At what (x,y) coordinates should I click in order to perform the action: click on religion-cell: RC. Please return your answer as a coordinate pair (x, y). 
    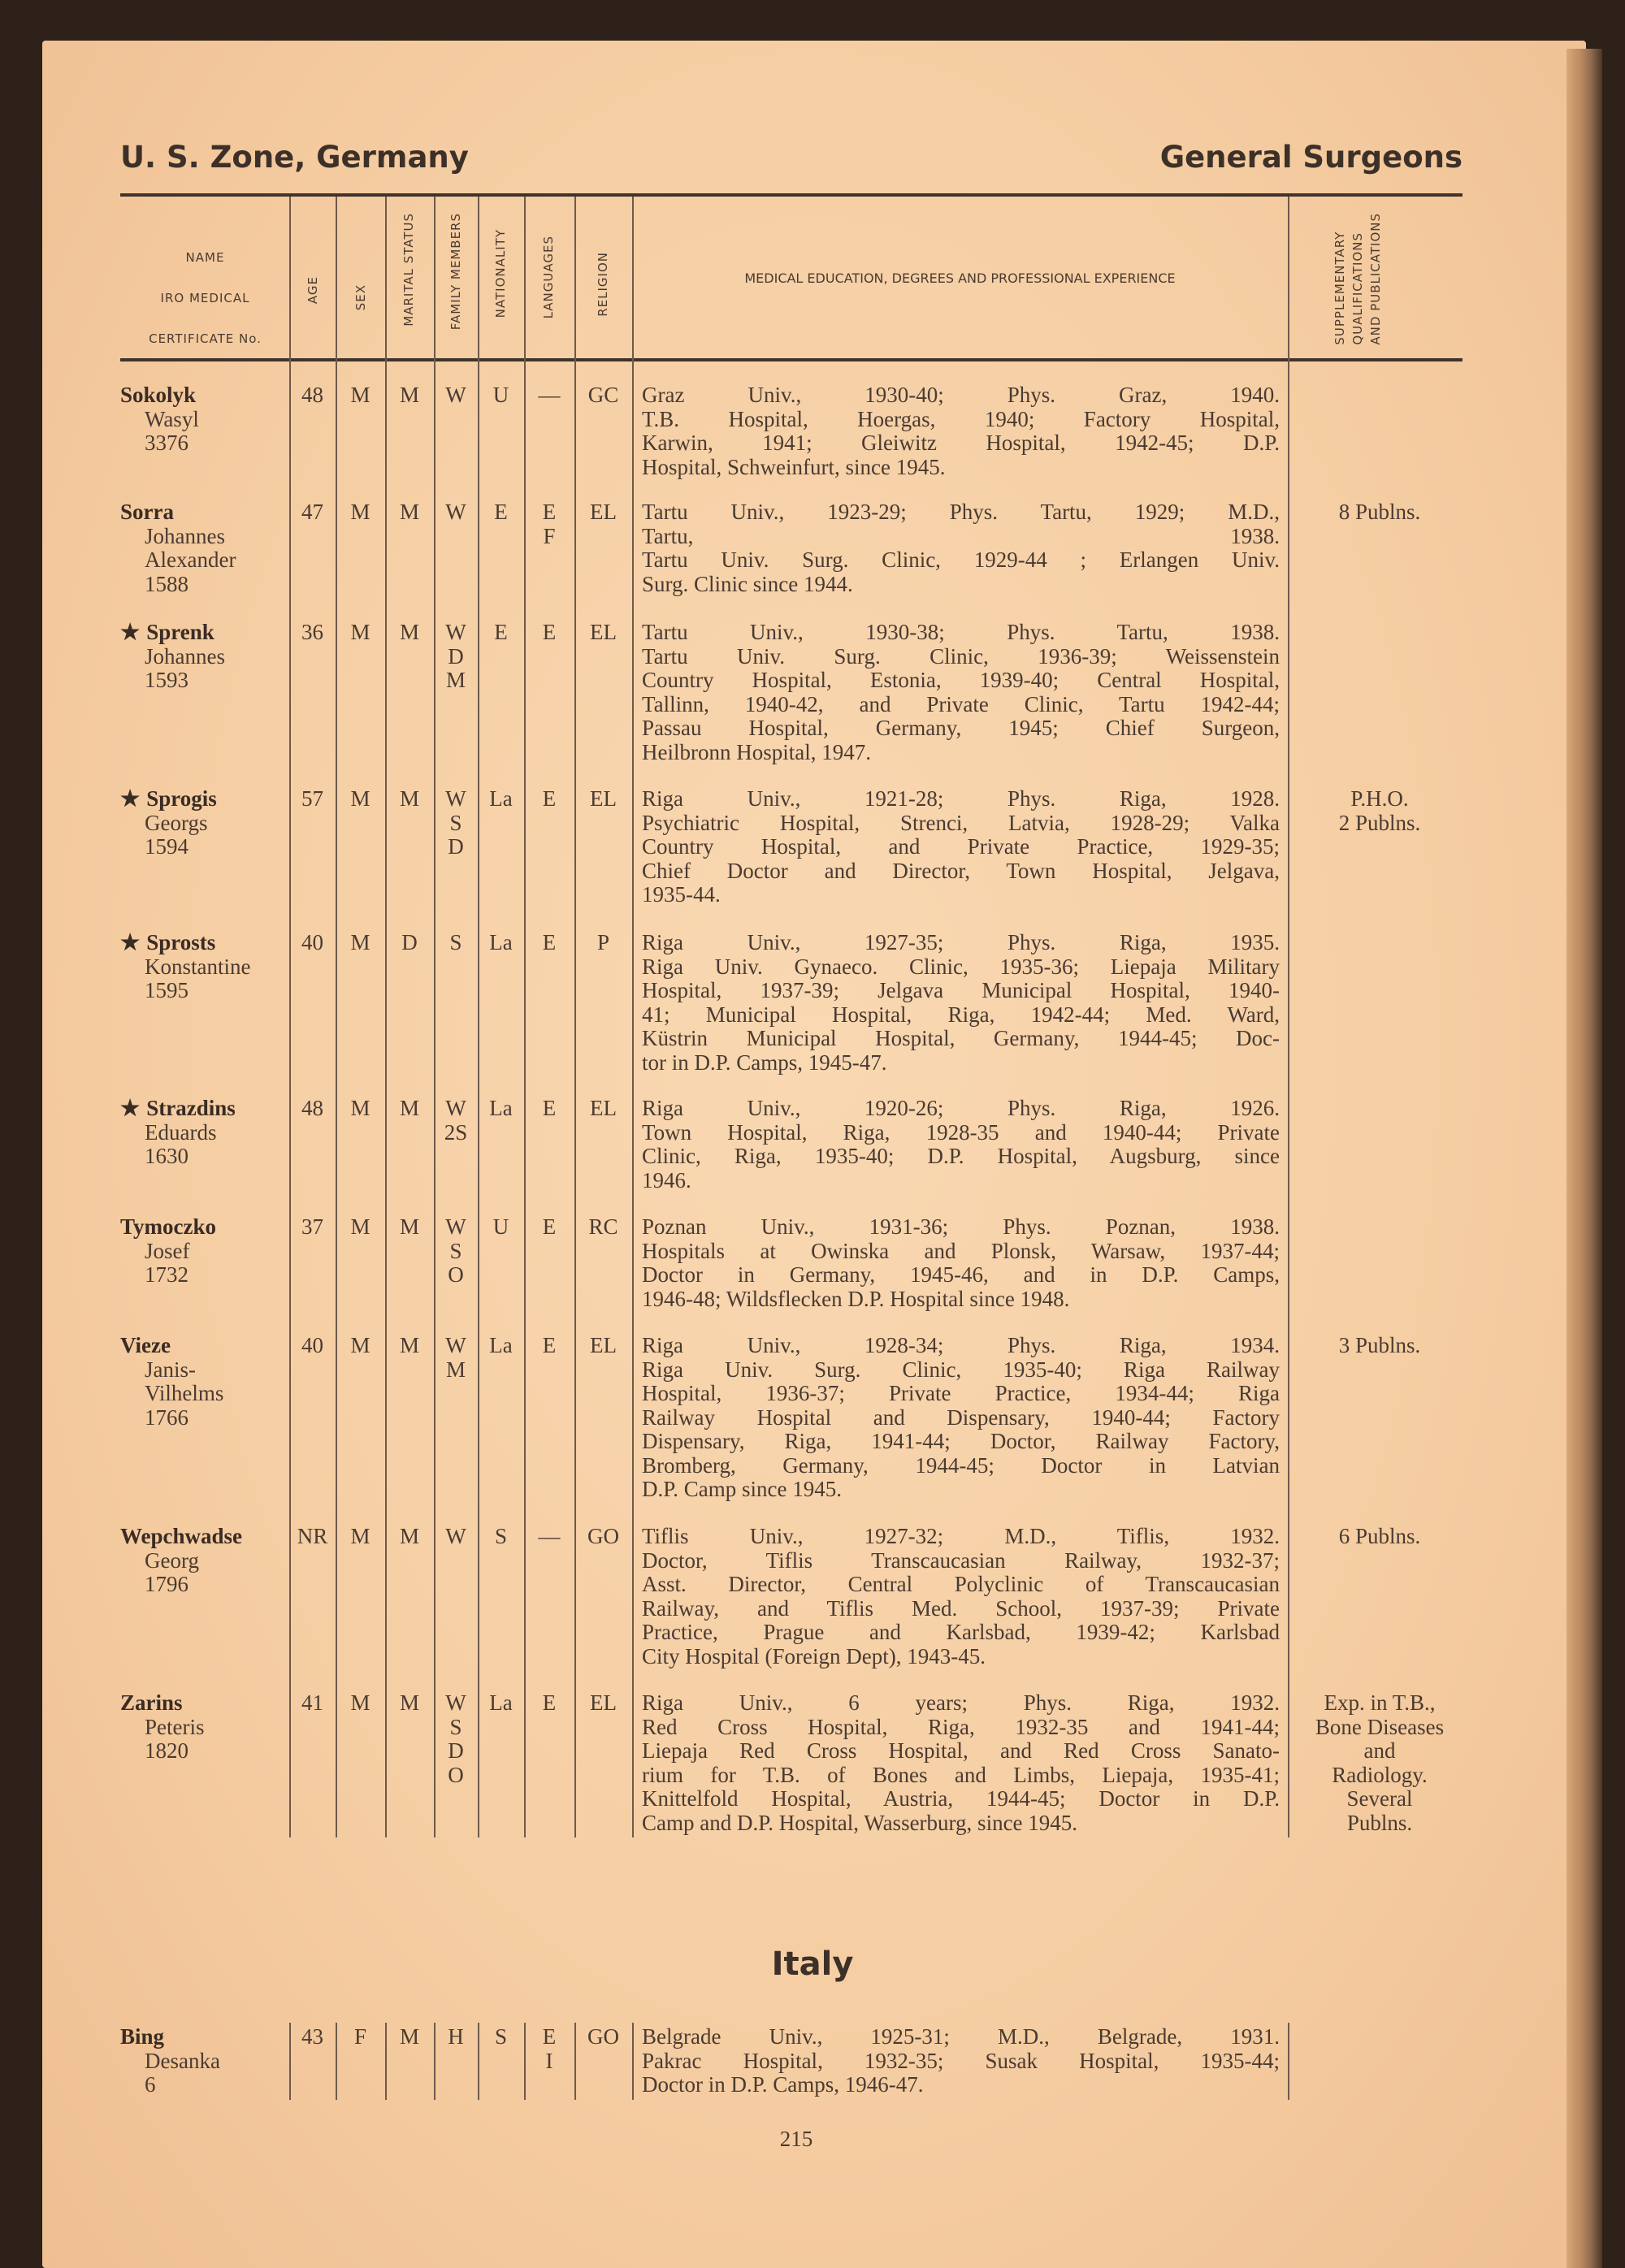
    Looking at the image, I should click on (603, 1226).